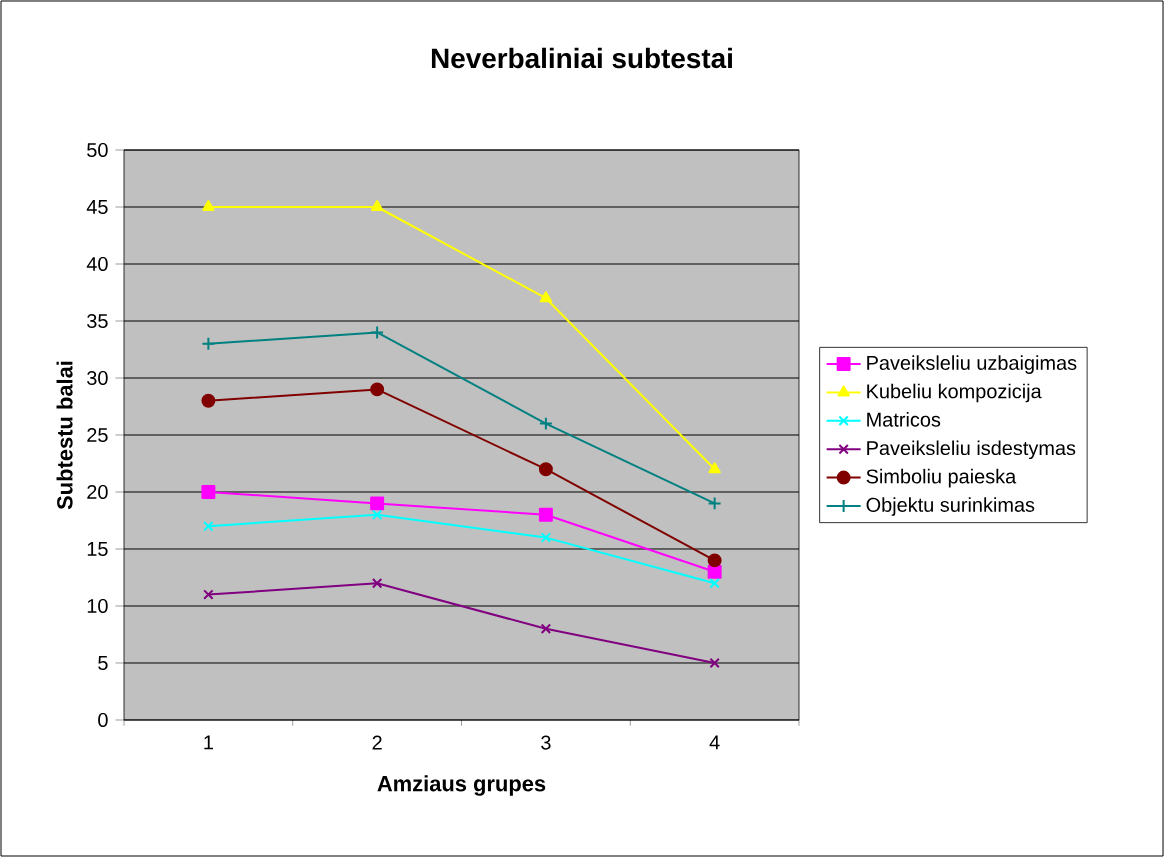 This screenshot has width=1164, height=857. I want to click on legend-label: Objektu surinkimas, so click(950, 506).